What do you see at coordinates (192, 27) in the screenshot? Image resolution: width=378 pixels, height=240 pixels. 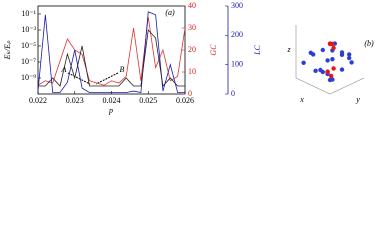 I see `y2-tick-label: 30` at bounding box center [192, 27].